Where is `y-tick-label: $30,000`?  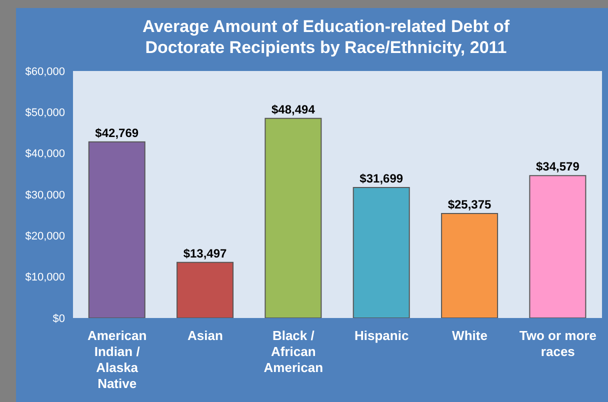
y-tick-label: $30,000 is located at coordinates (45, 195).